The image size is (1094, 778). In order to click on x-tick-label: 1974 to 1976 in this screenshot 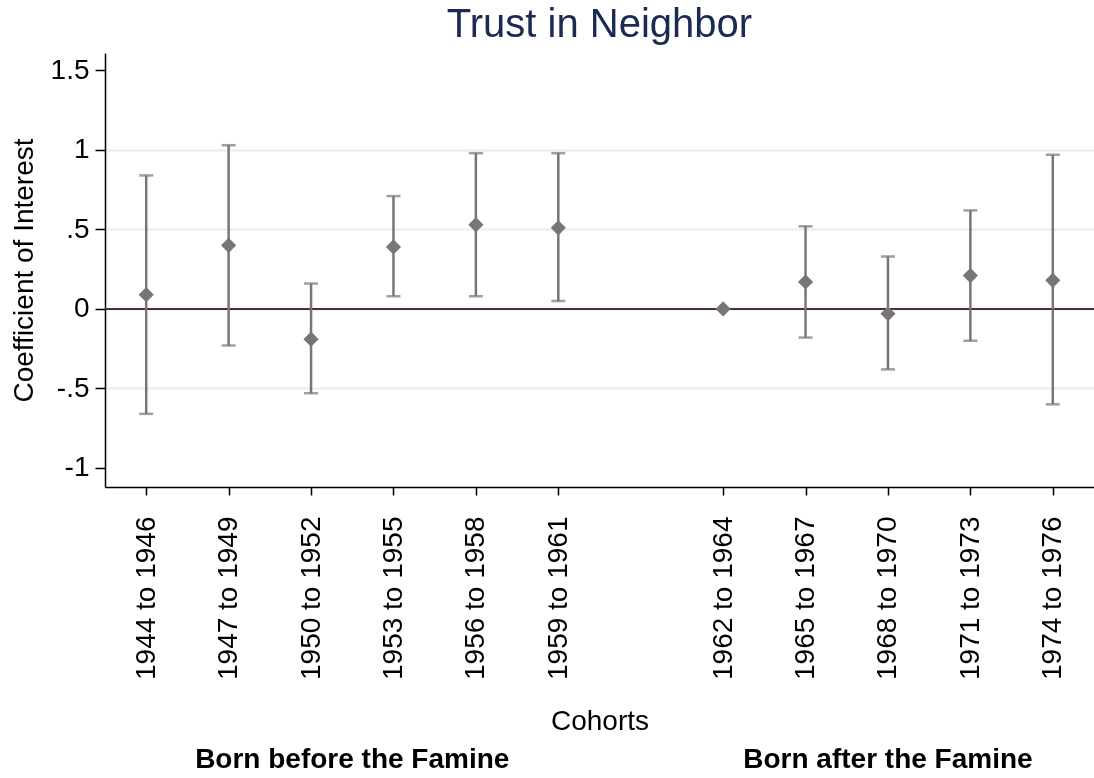, I will do `click(1052, 598)`.